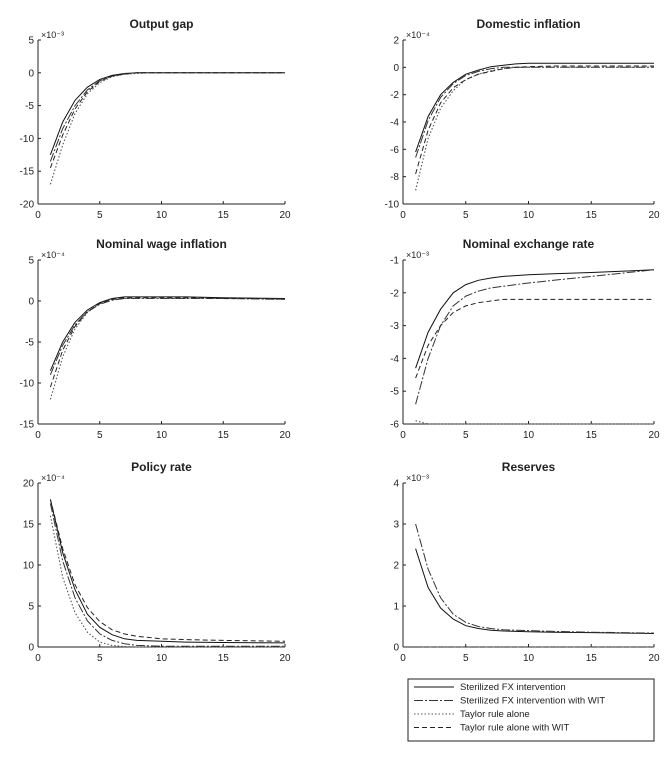 Image resolution: width=665 pixels, height=769 pixels. I want to click on panel-title: Reserves, so click(529, 467).